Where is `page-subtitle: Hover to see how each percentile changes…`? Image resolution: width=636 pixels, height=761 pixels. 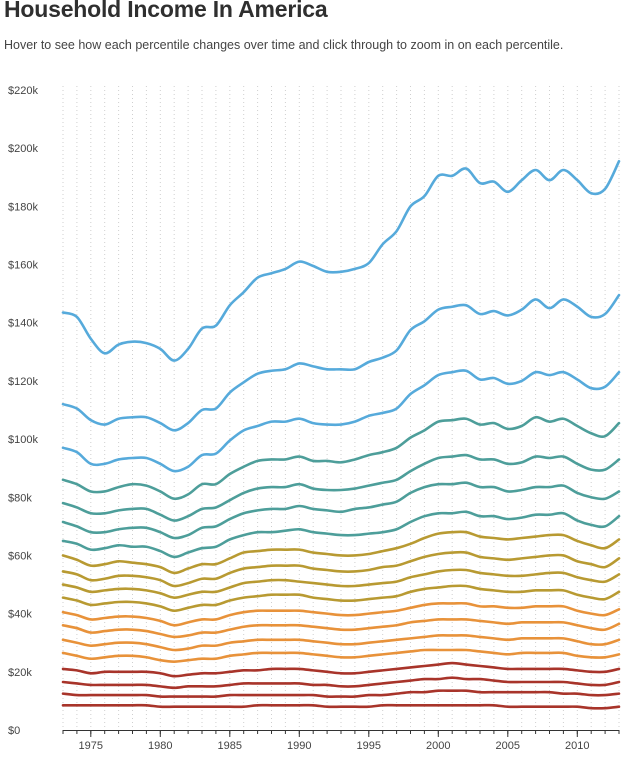 page-subtitle: Hover to see how each percentile changes… is located at coordinates (284, 45).